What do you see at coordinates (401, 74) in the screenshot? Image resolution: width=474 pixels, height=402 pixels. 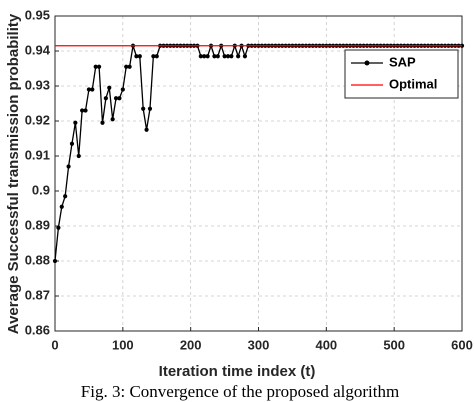 I see `legend-box` at bounding box center [401, 74].